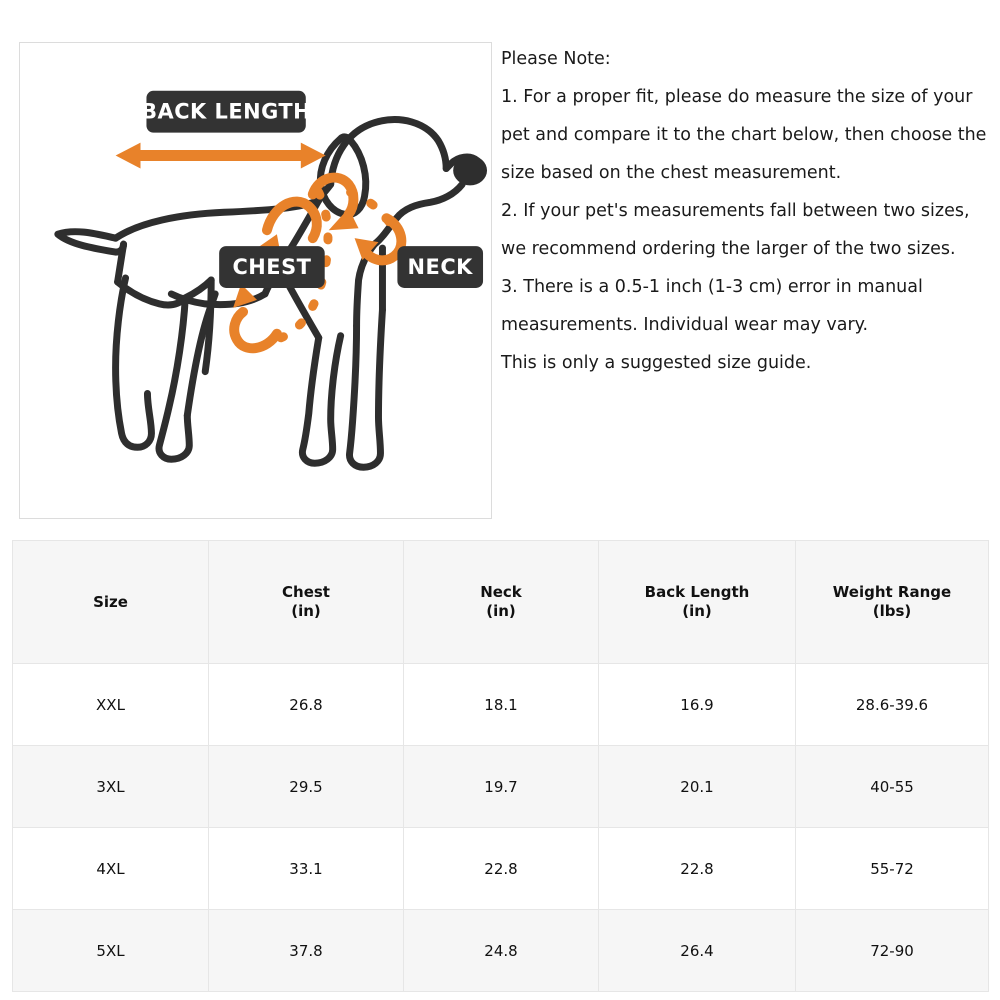  I want to click on column-header-chest: Chest (in), so click(306, 602).